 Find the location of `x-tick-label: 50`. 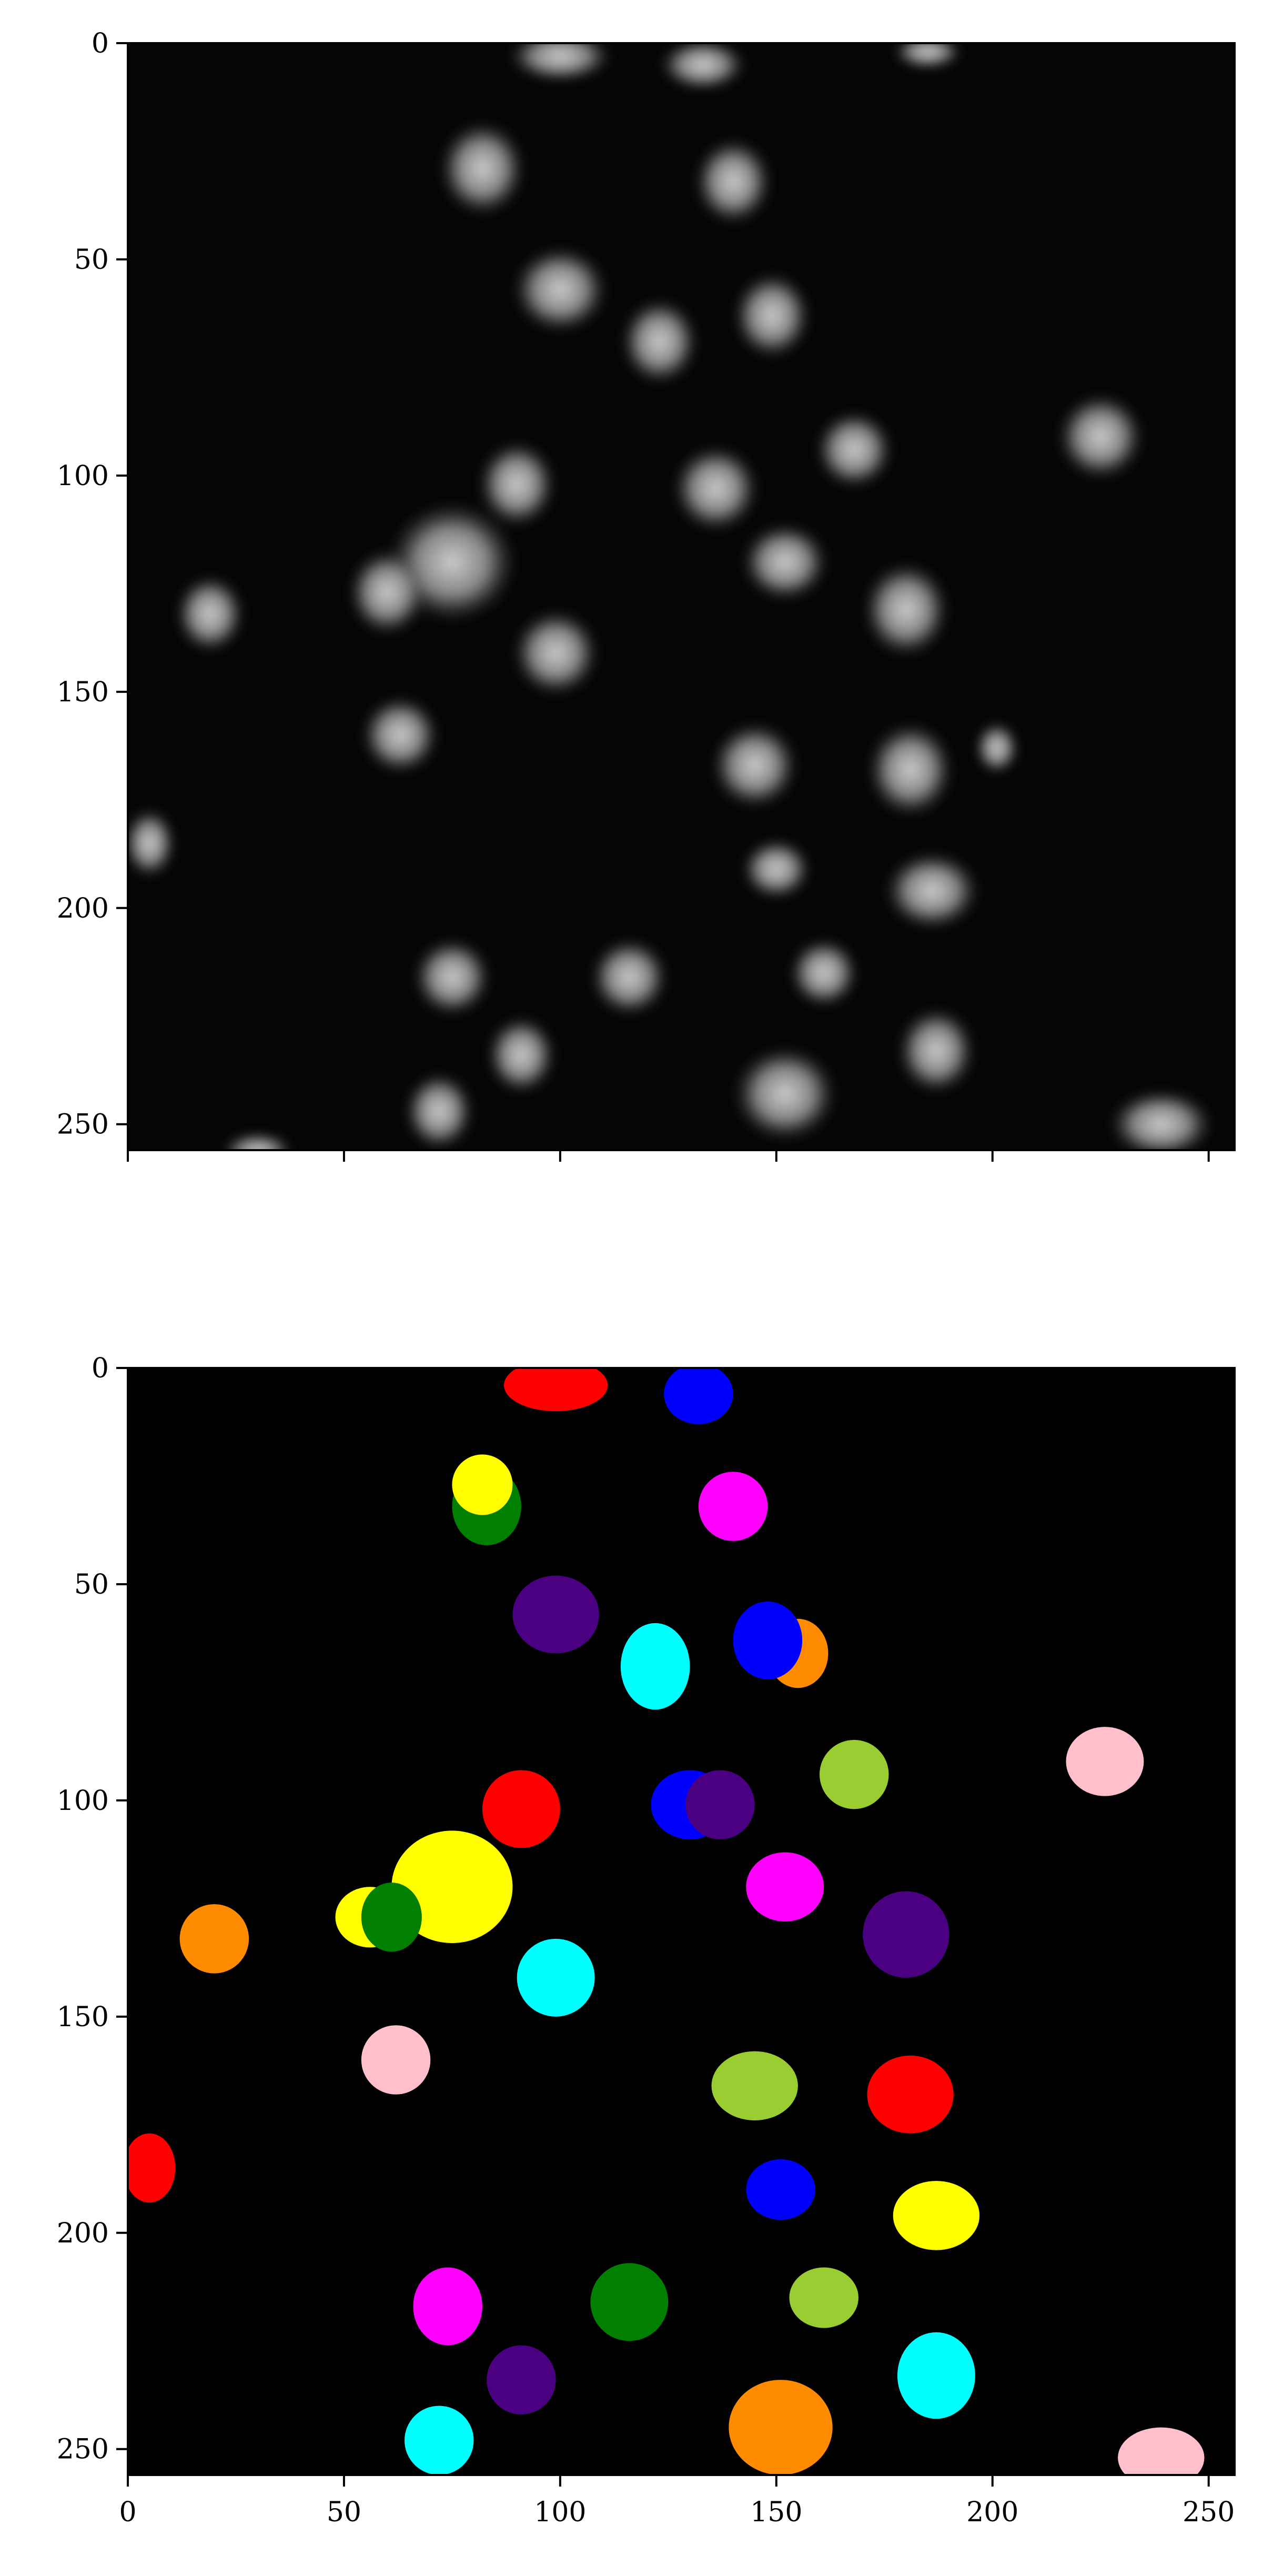

x-tick-label: 50 is located at coordinates (344, 2512).